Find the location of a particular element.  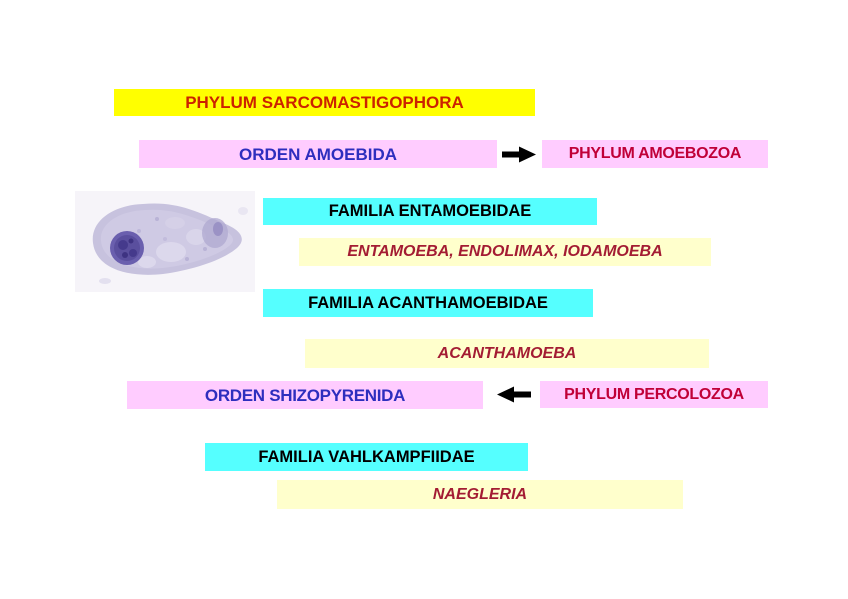

familia-vahlkampfiidae-box: FAMILIA VAHLKAMPFIIDAE is located at coordinates (366, 457).